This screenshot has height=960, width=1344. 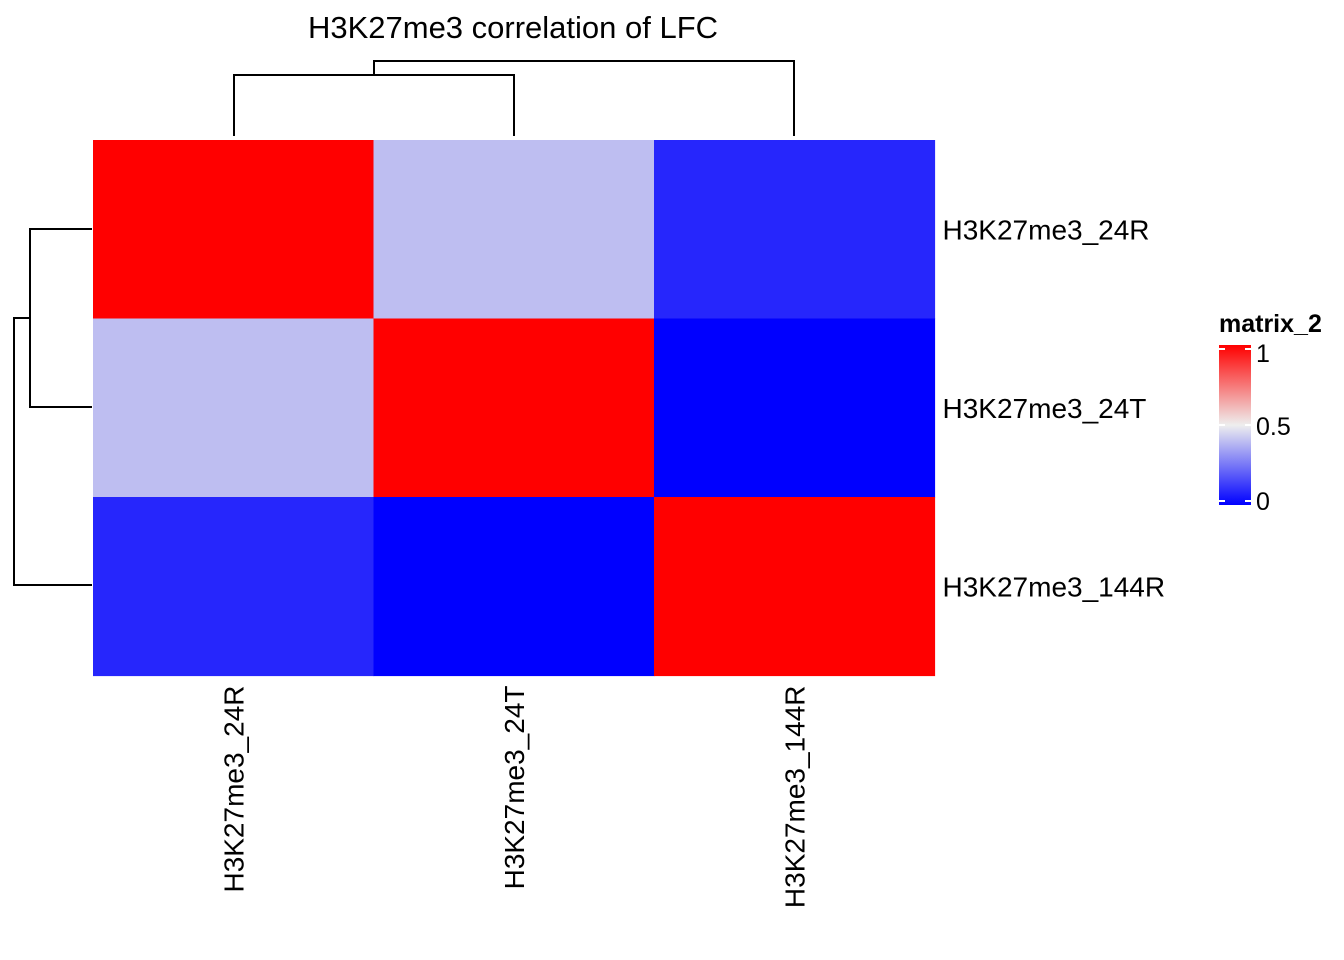 What do you see at coordinates (1045, 408) in the screenshot?
I see `row-label: H3K27me3_24T` at bounding box center [1045, 408].